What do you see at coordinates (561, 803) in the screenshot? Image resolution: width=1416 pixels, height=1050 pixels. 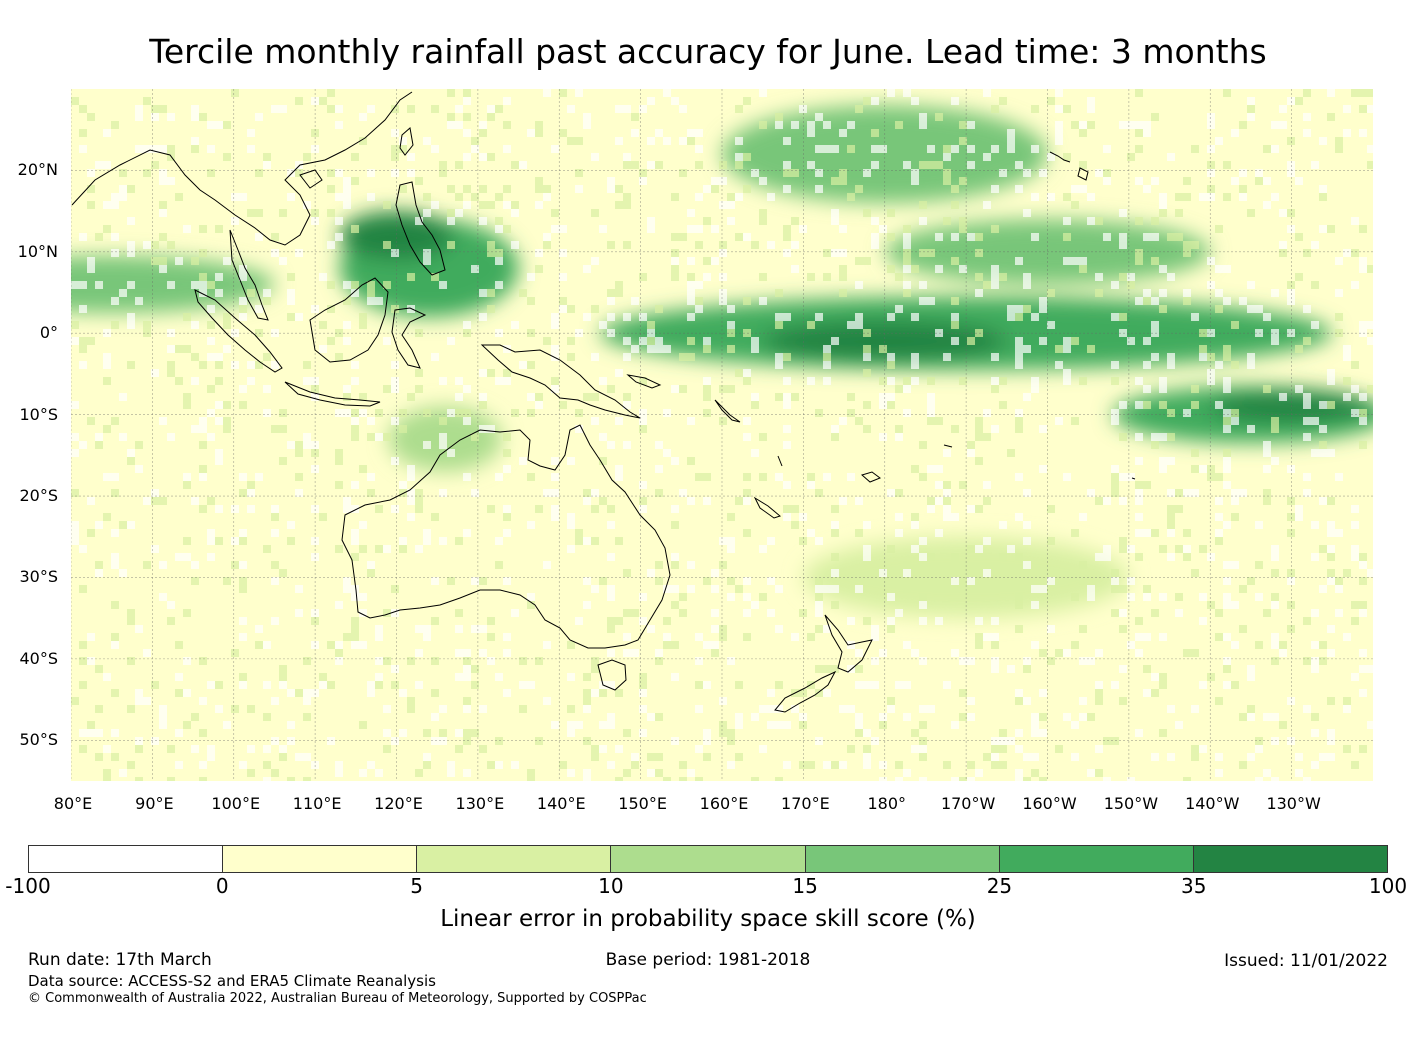 I see `lon-label: 140°E` at bounding box center [561, 803].